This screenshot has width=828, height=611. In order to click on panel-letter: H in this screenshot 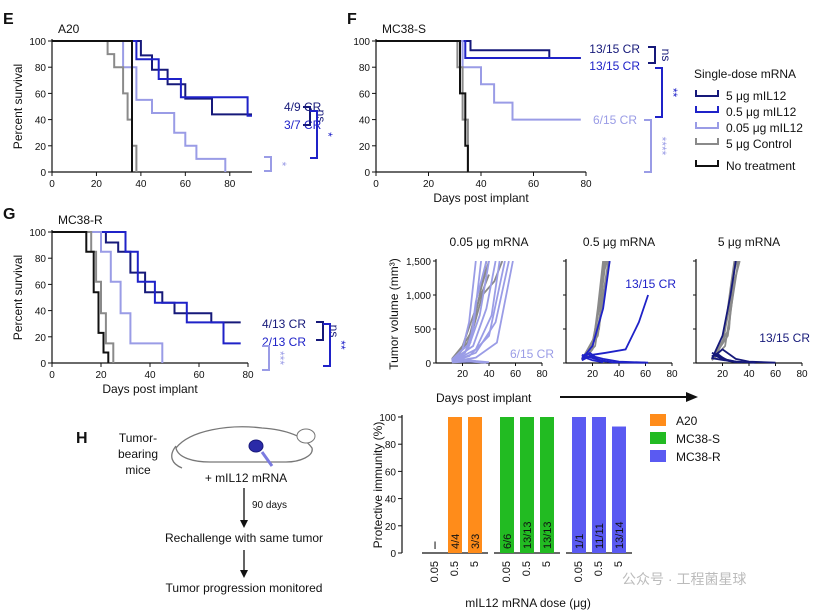, I will do `click(82, 438)`.